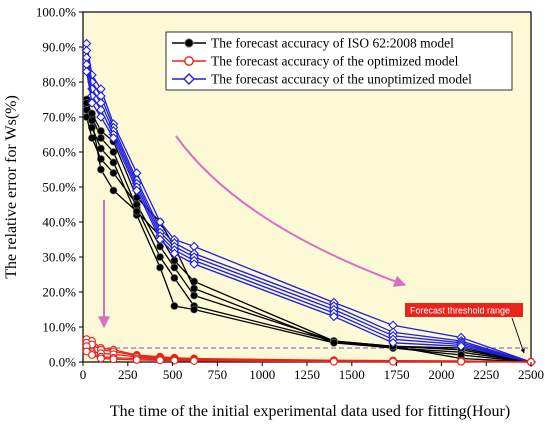 Image resolution: width=550 pixels, height=425 pixels. Describe the element at coordinates (62, 362) in the screenshot. I see `y-tick-label: 0.0%` at that location.